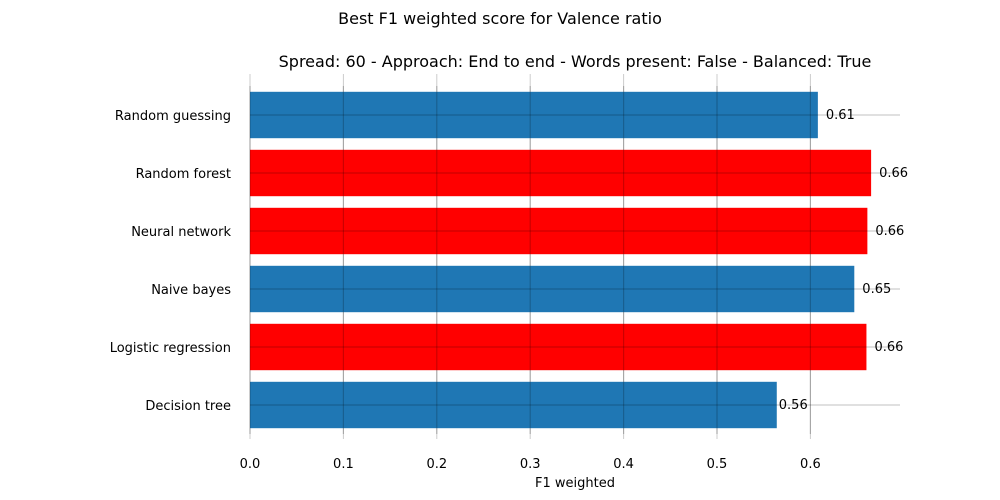 The image size is (1000, 500). Describe the element at coordinates (793, 405) in the screenshot. I see `value-label: 0.56` at that location.